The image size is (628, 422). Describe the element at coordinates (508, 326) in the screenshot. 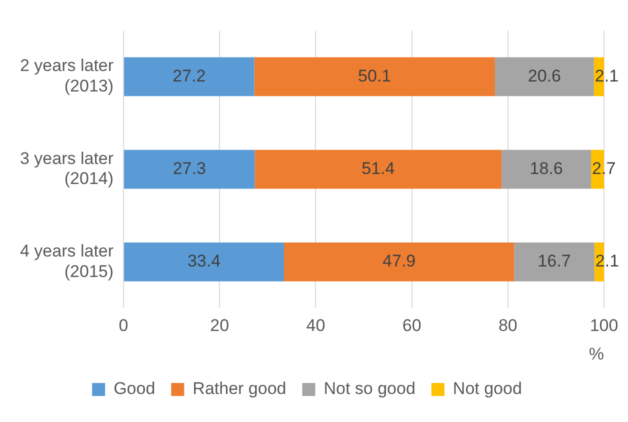

I see `x-tick-label: 80` at that location.